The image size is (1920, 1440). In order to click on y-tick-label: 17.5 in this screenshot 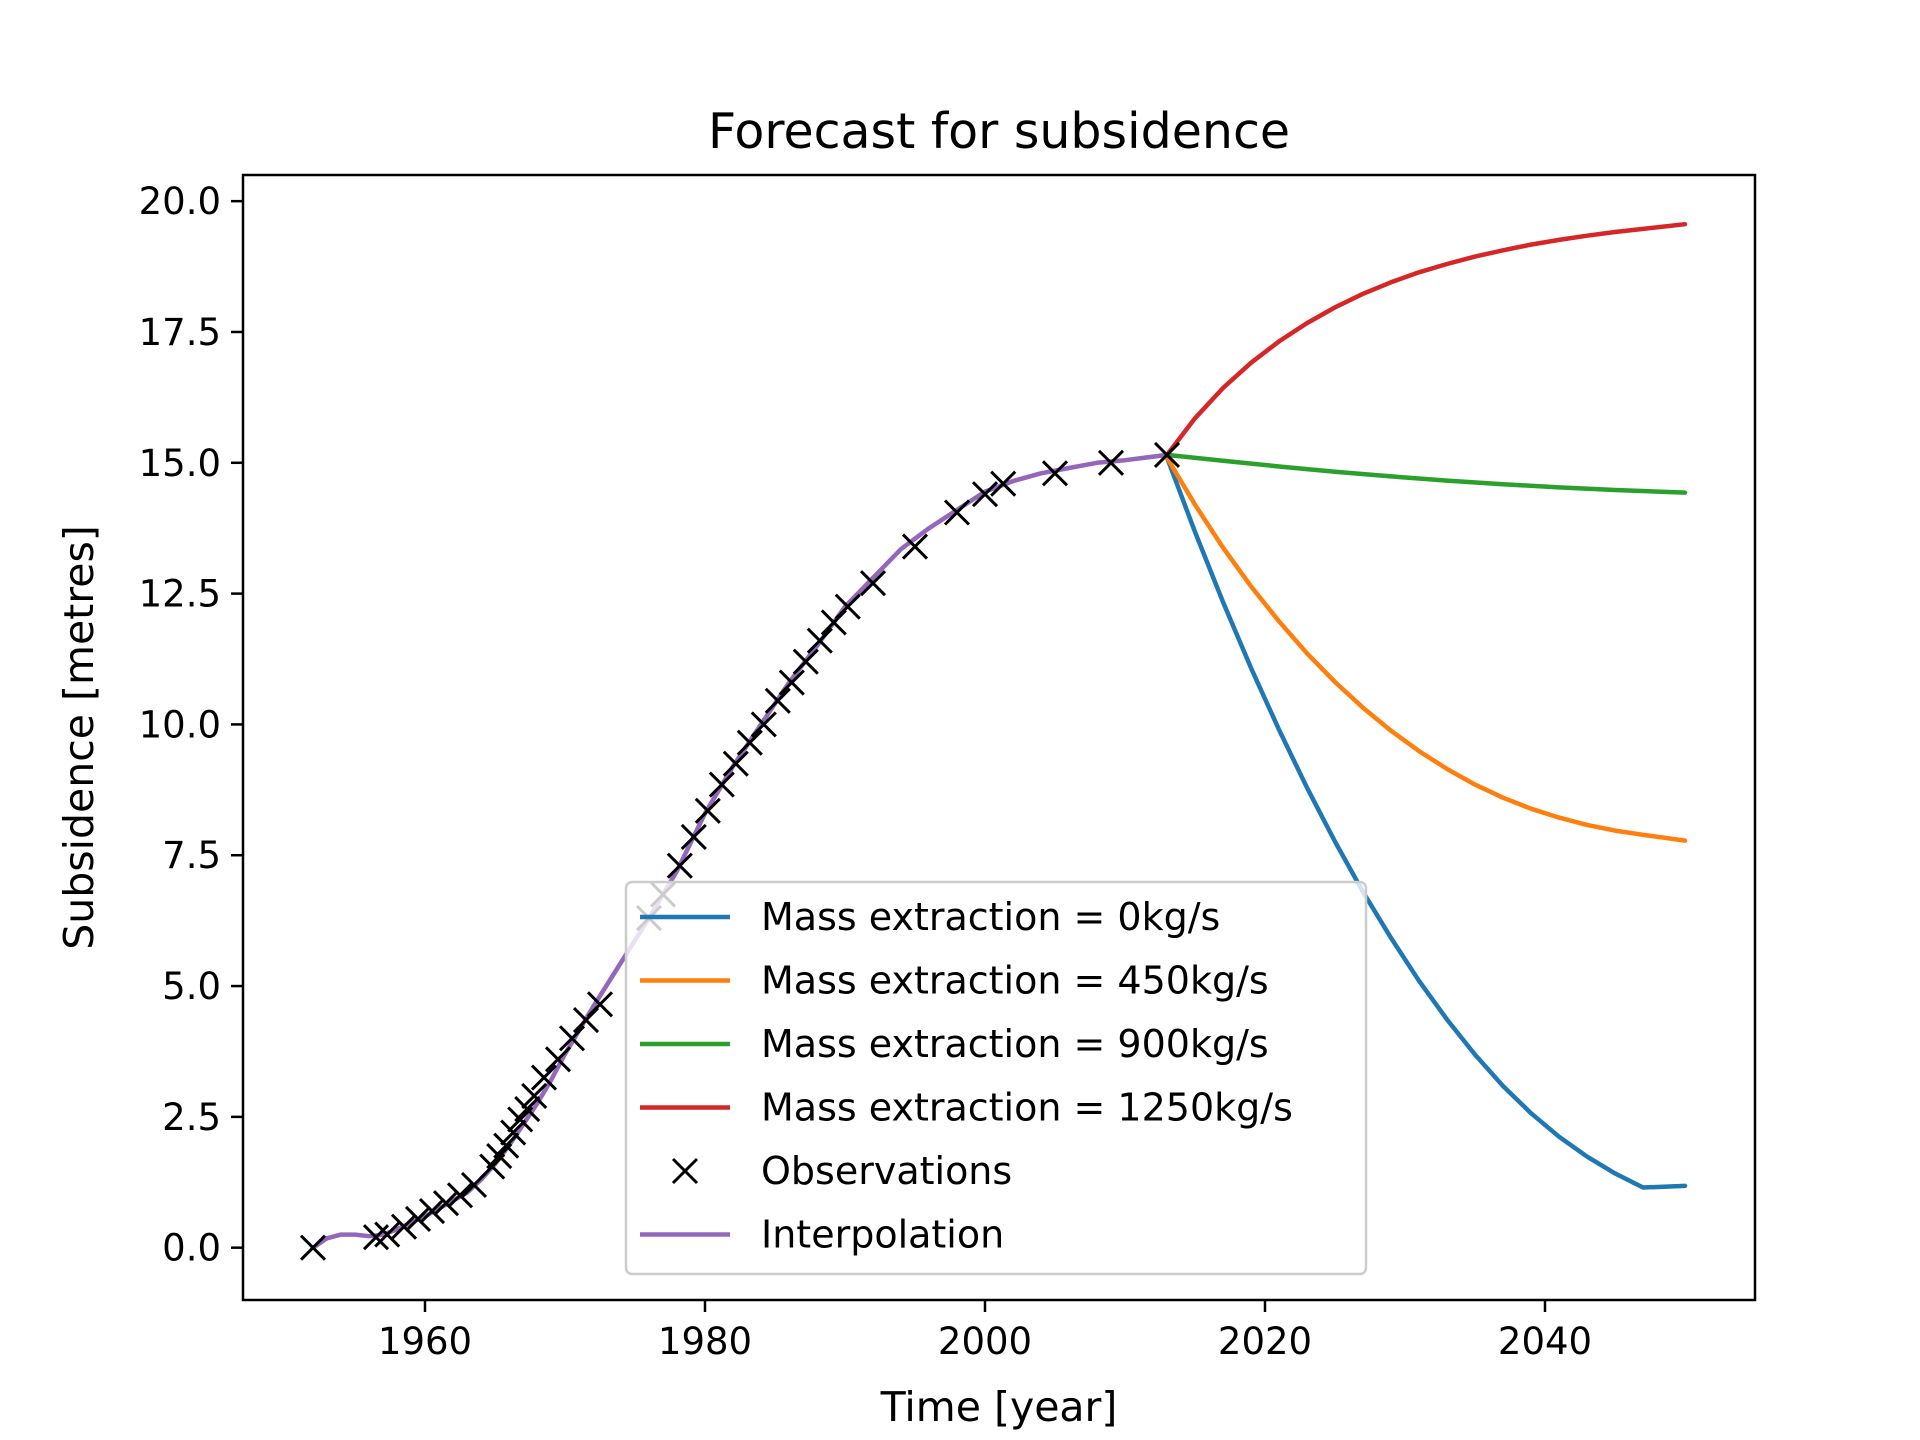, I will do `click(180, 332)`.